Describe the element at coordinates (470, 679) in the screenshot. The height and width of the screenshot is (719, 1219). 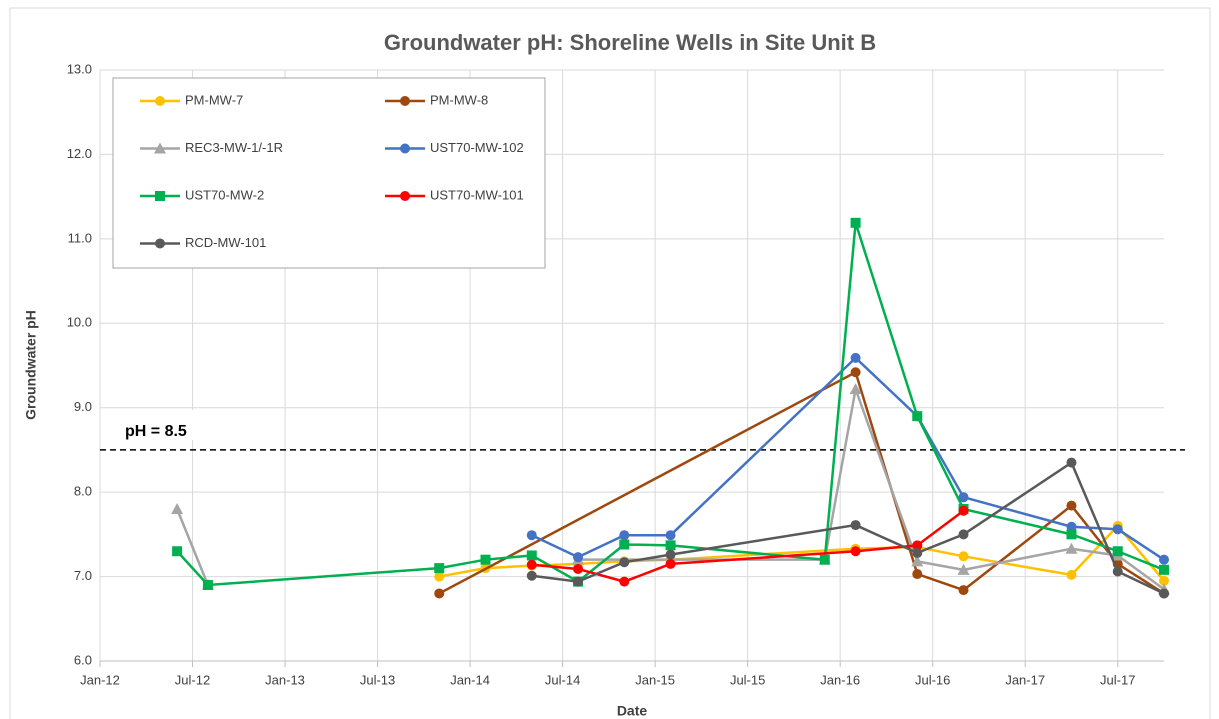
I see `x-tick-label: Jan-14` at that location.